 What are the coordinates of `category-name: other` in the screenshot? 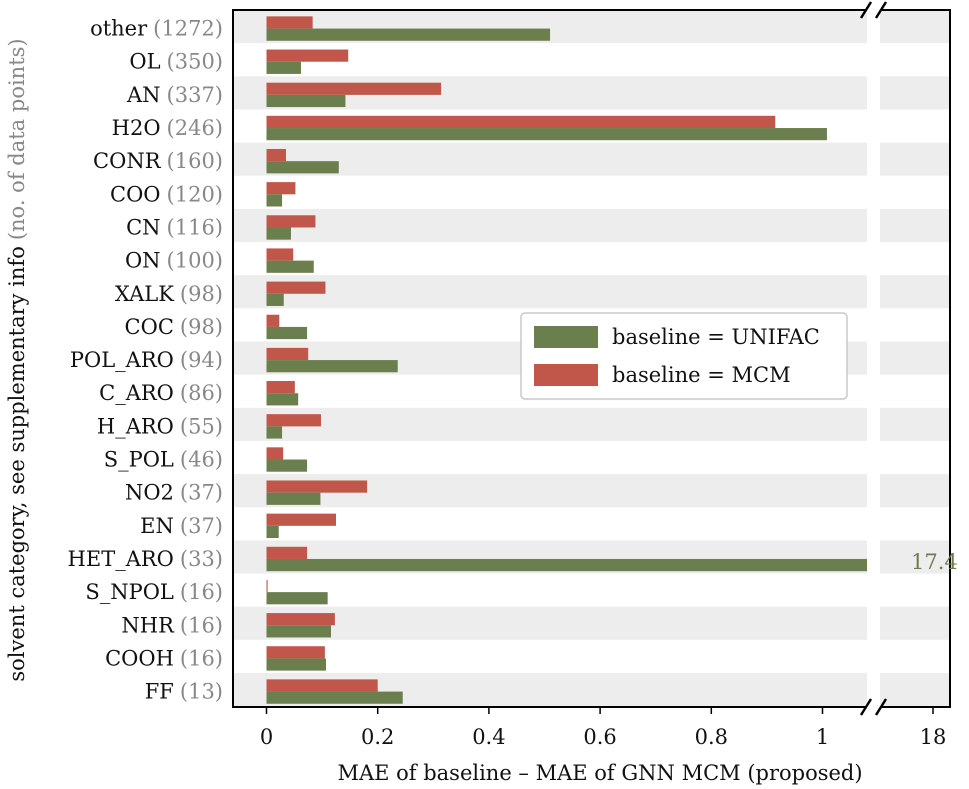 It's located at (119, 29).